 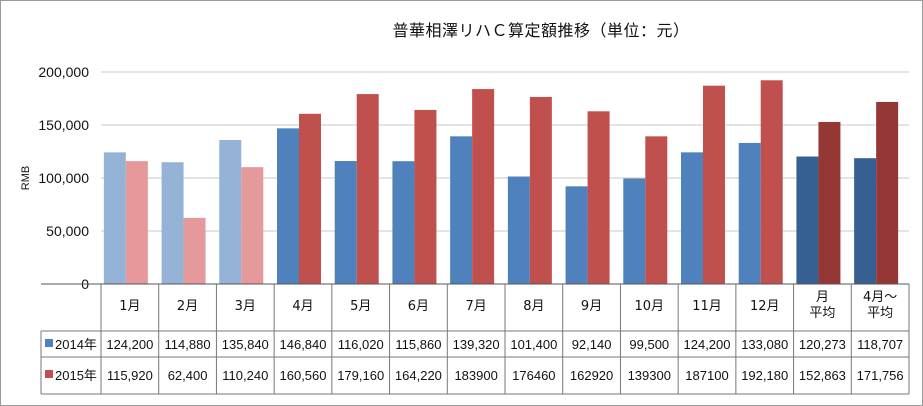 I want to click on x-tick-label: 10月, so click(x=650, y=306).